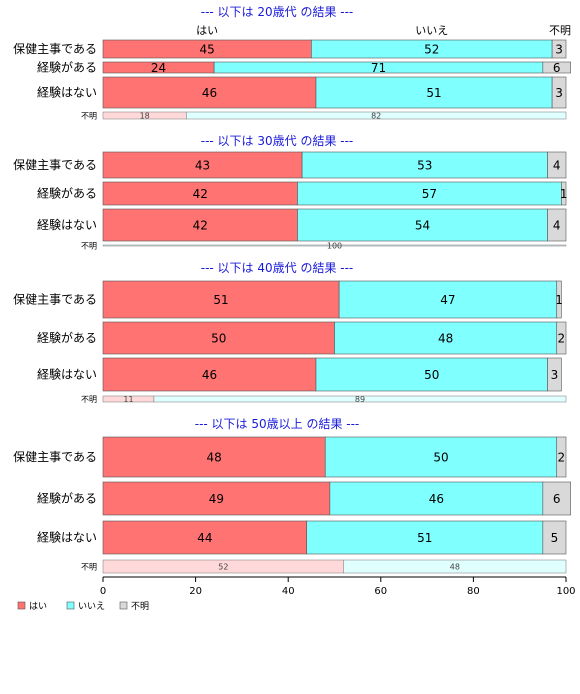 The width and height of the screenshot is (580, 694). I want to click on unknown-data-label: 11, so click(128, 399).